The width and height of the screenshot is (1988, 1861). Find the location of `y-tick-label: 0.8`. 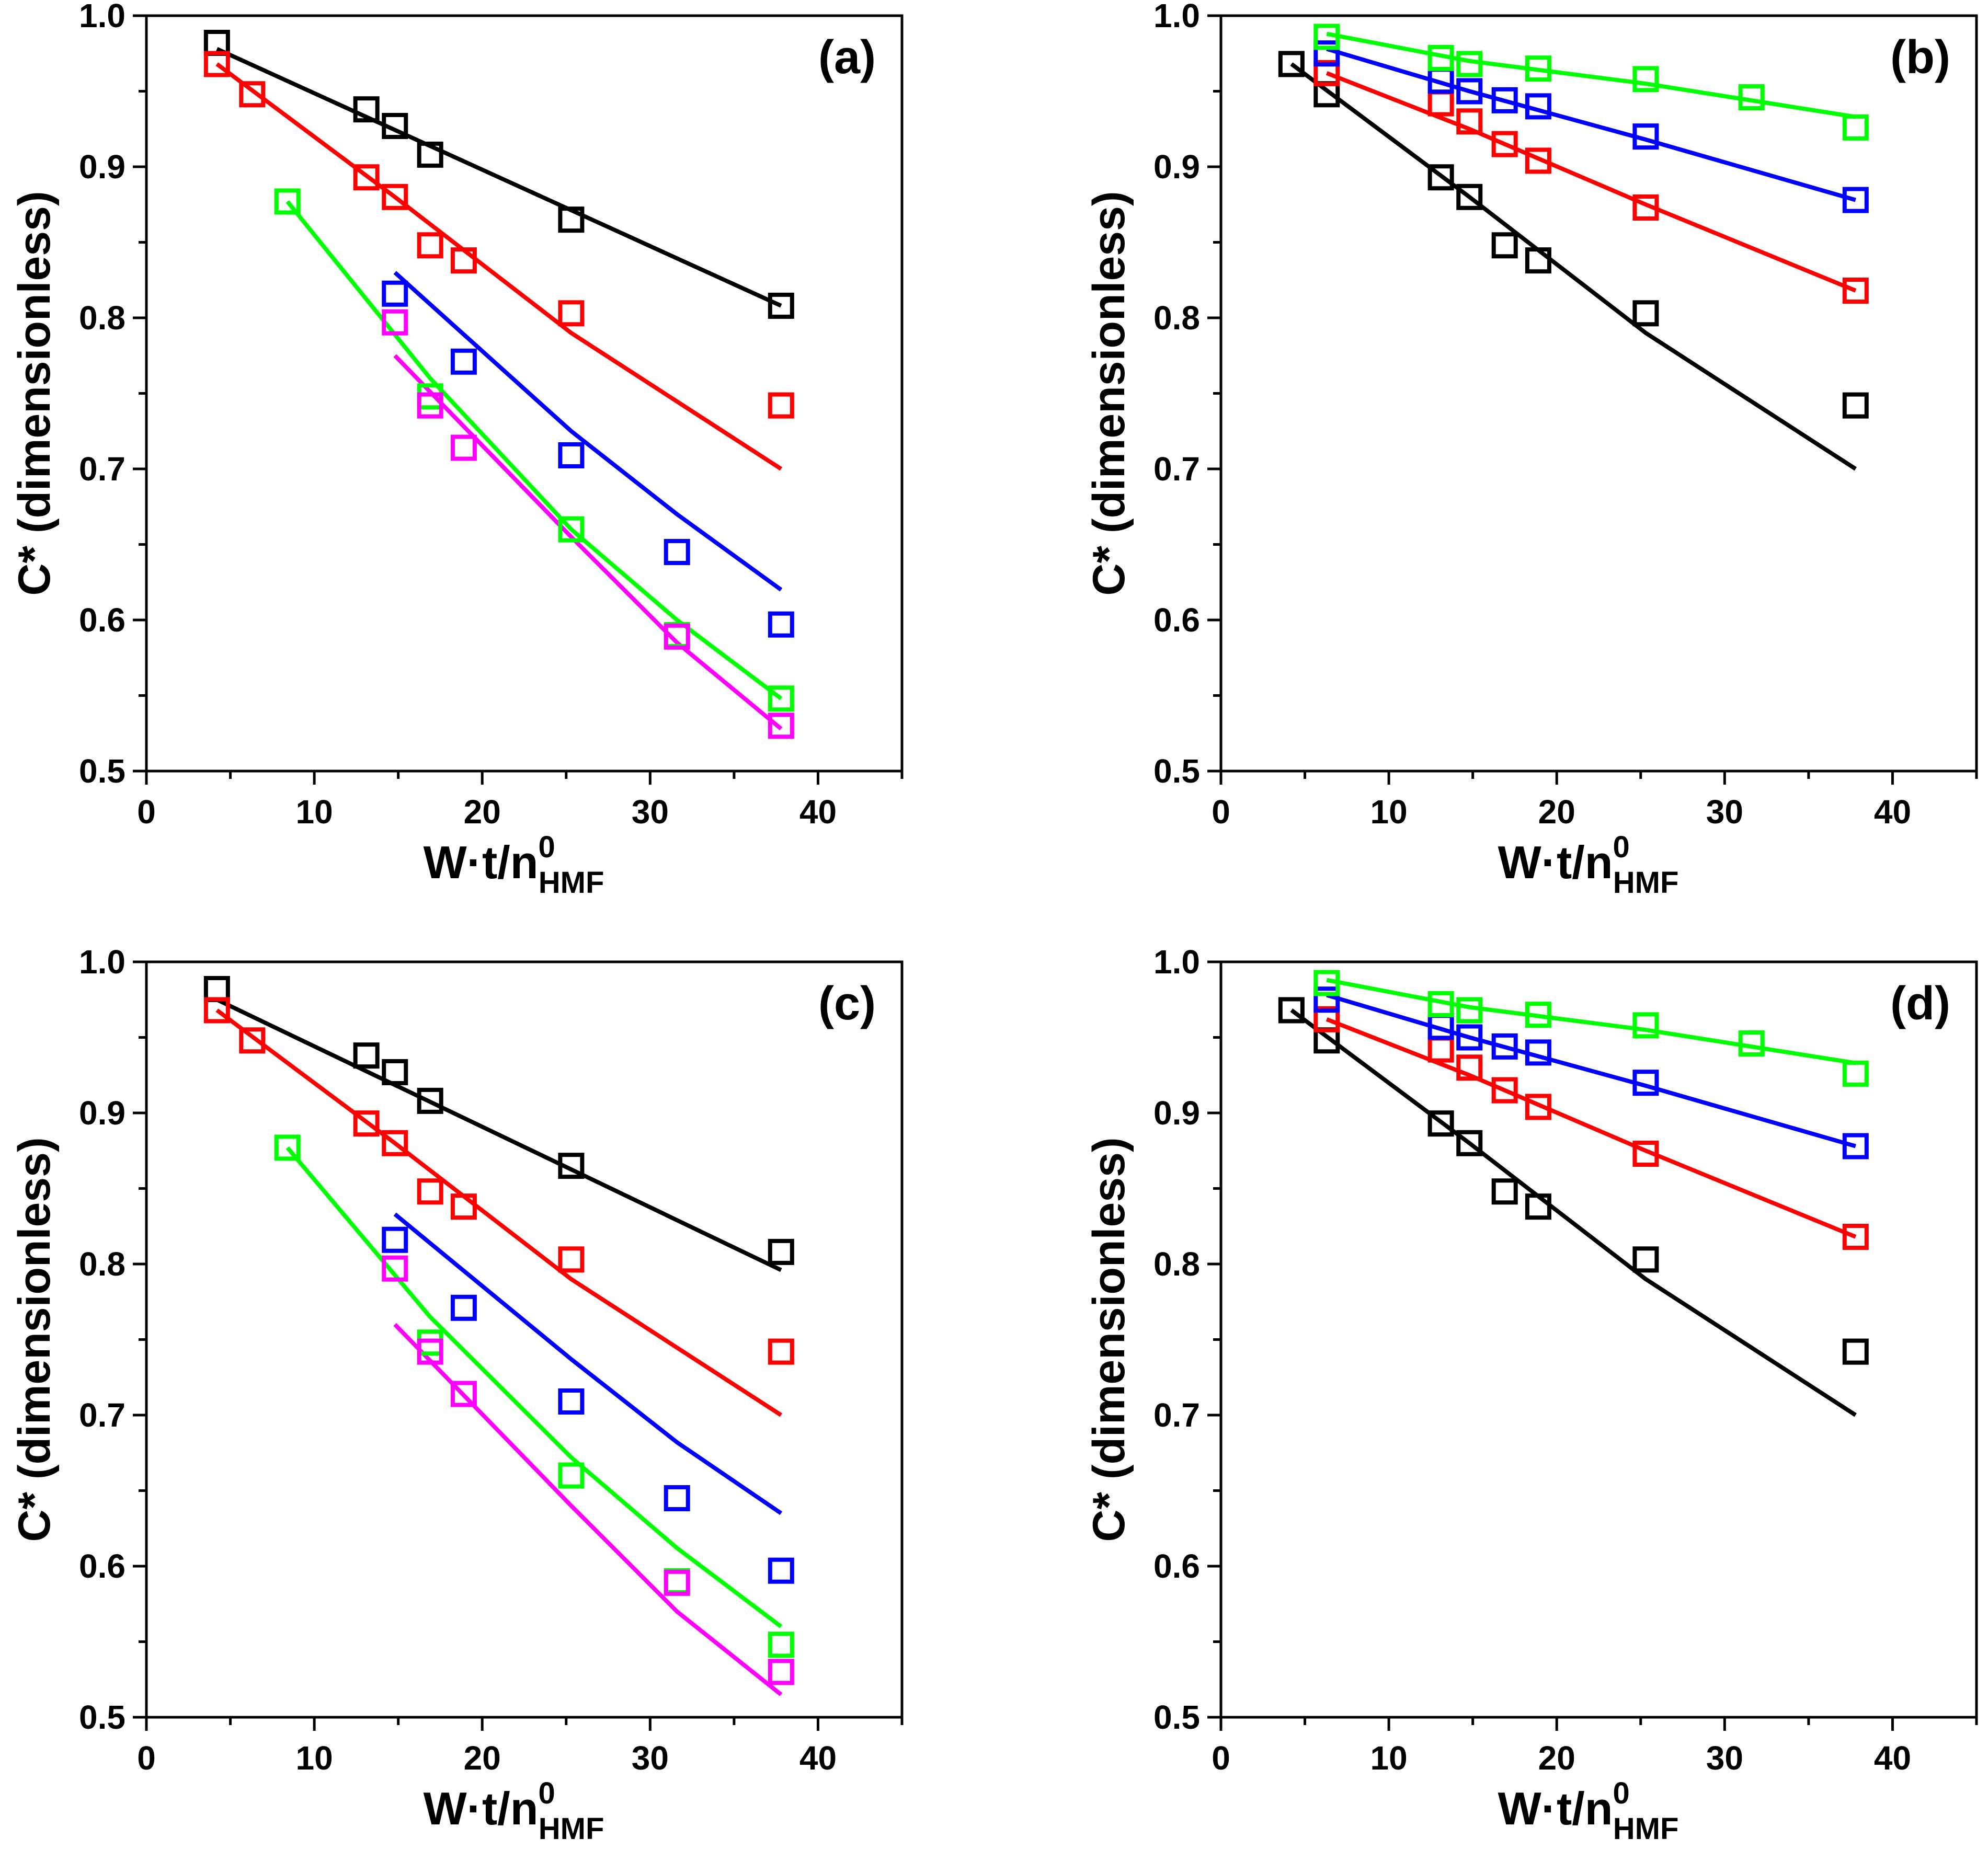

y-tick-label: 0.8 is located at coordinates (102, 1264).